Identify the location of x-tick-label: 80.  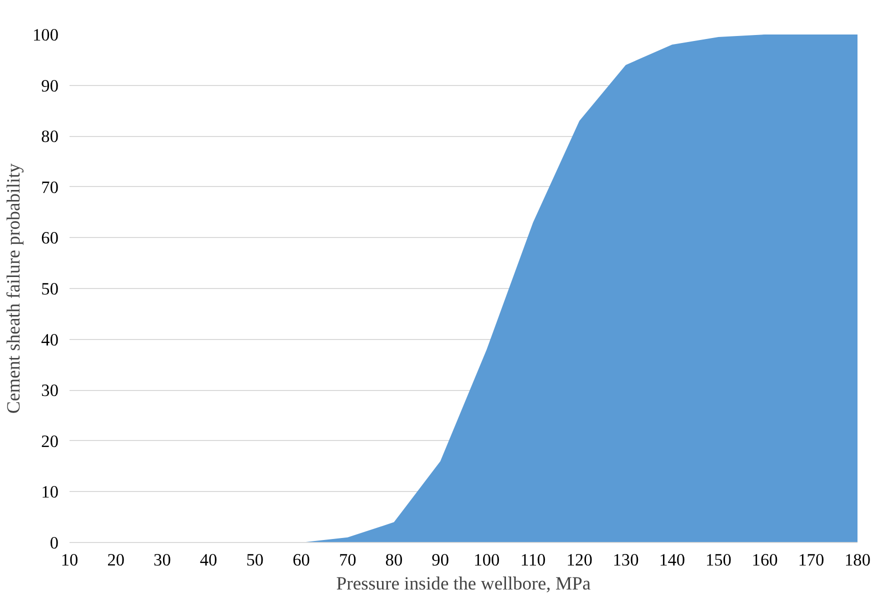
(394, 560).